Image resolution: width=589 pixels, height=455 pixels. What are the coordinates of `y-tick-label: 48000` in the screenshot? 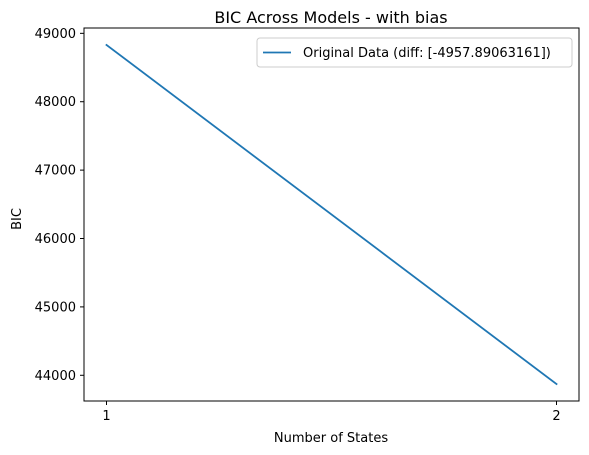 It's located at (55, 102).